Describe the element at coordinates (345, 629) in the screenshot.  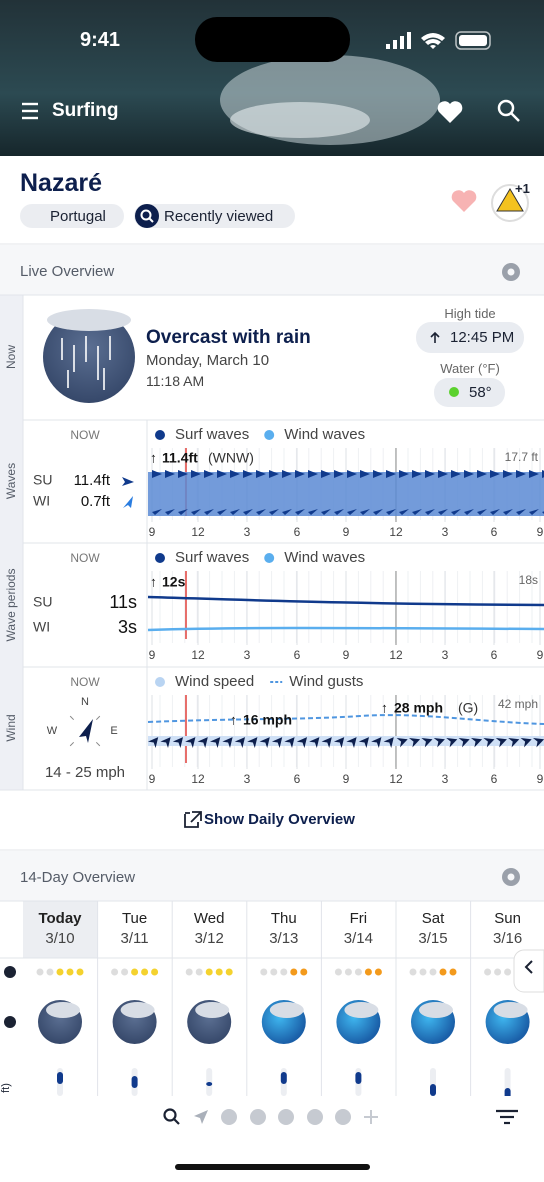
I see `wind-period-line` at that location.